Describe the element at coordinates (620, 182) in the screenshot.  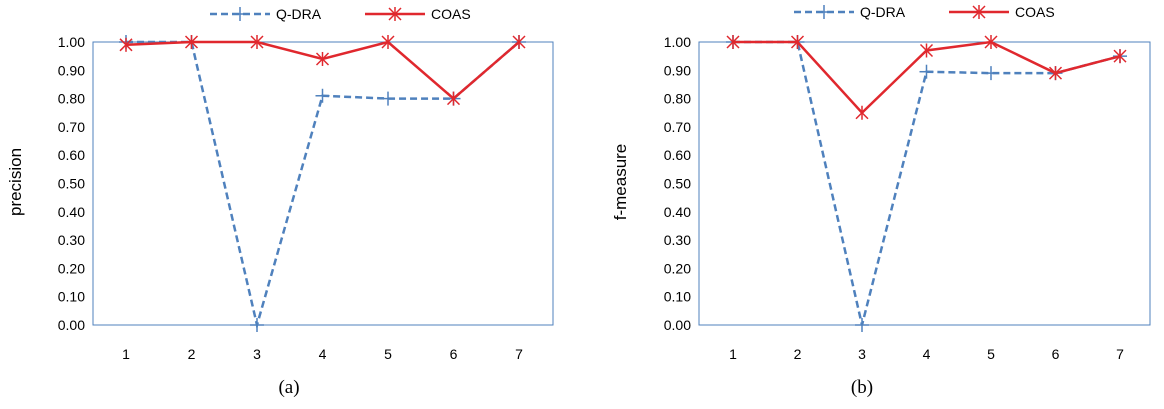
I see `y-axis-title: f-measure` at that location.